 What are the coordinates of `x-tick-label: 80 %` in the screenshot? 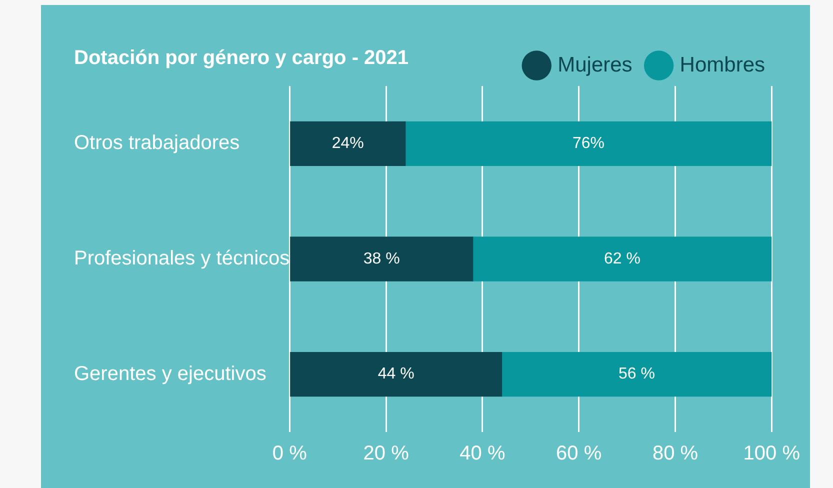 It's located at (675, 453).